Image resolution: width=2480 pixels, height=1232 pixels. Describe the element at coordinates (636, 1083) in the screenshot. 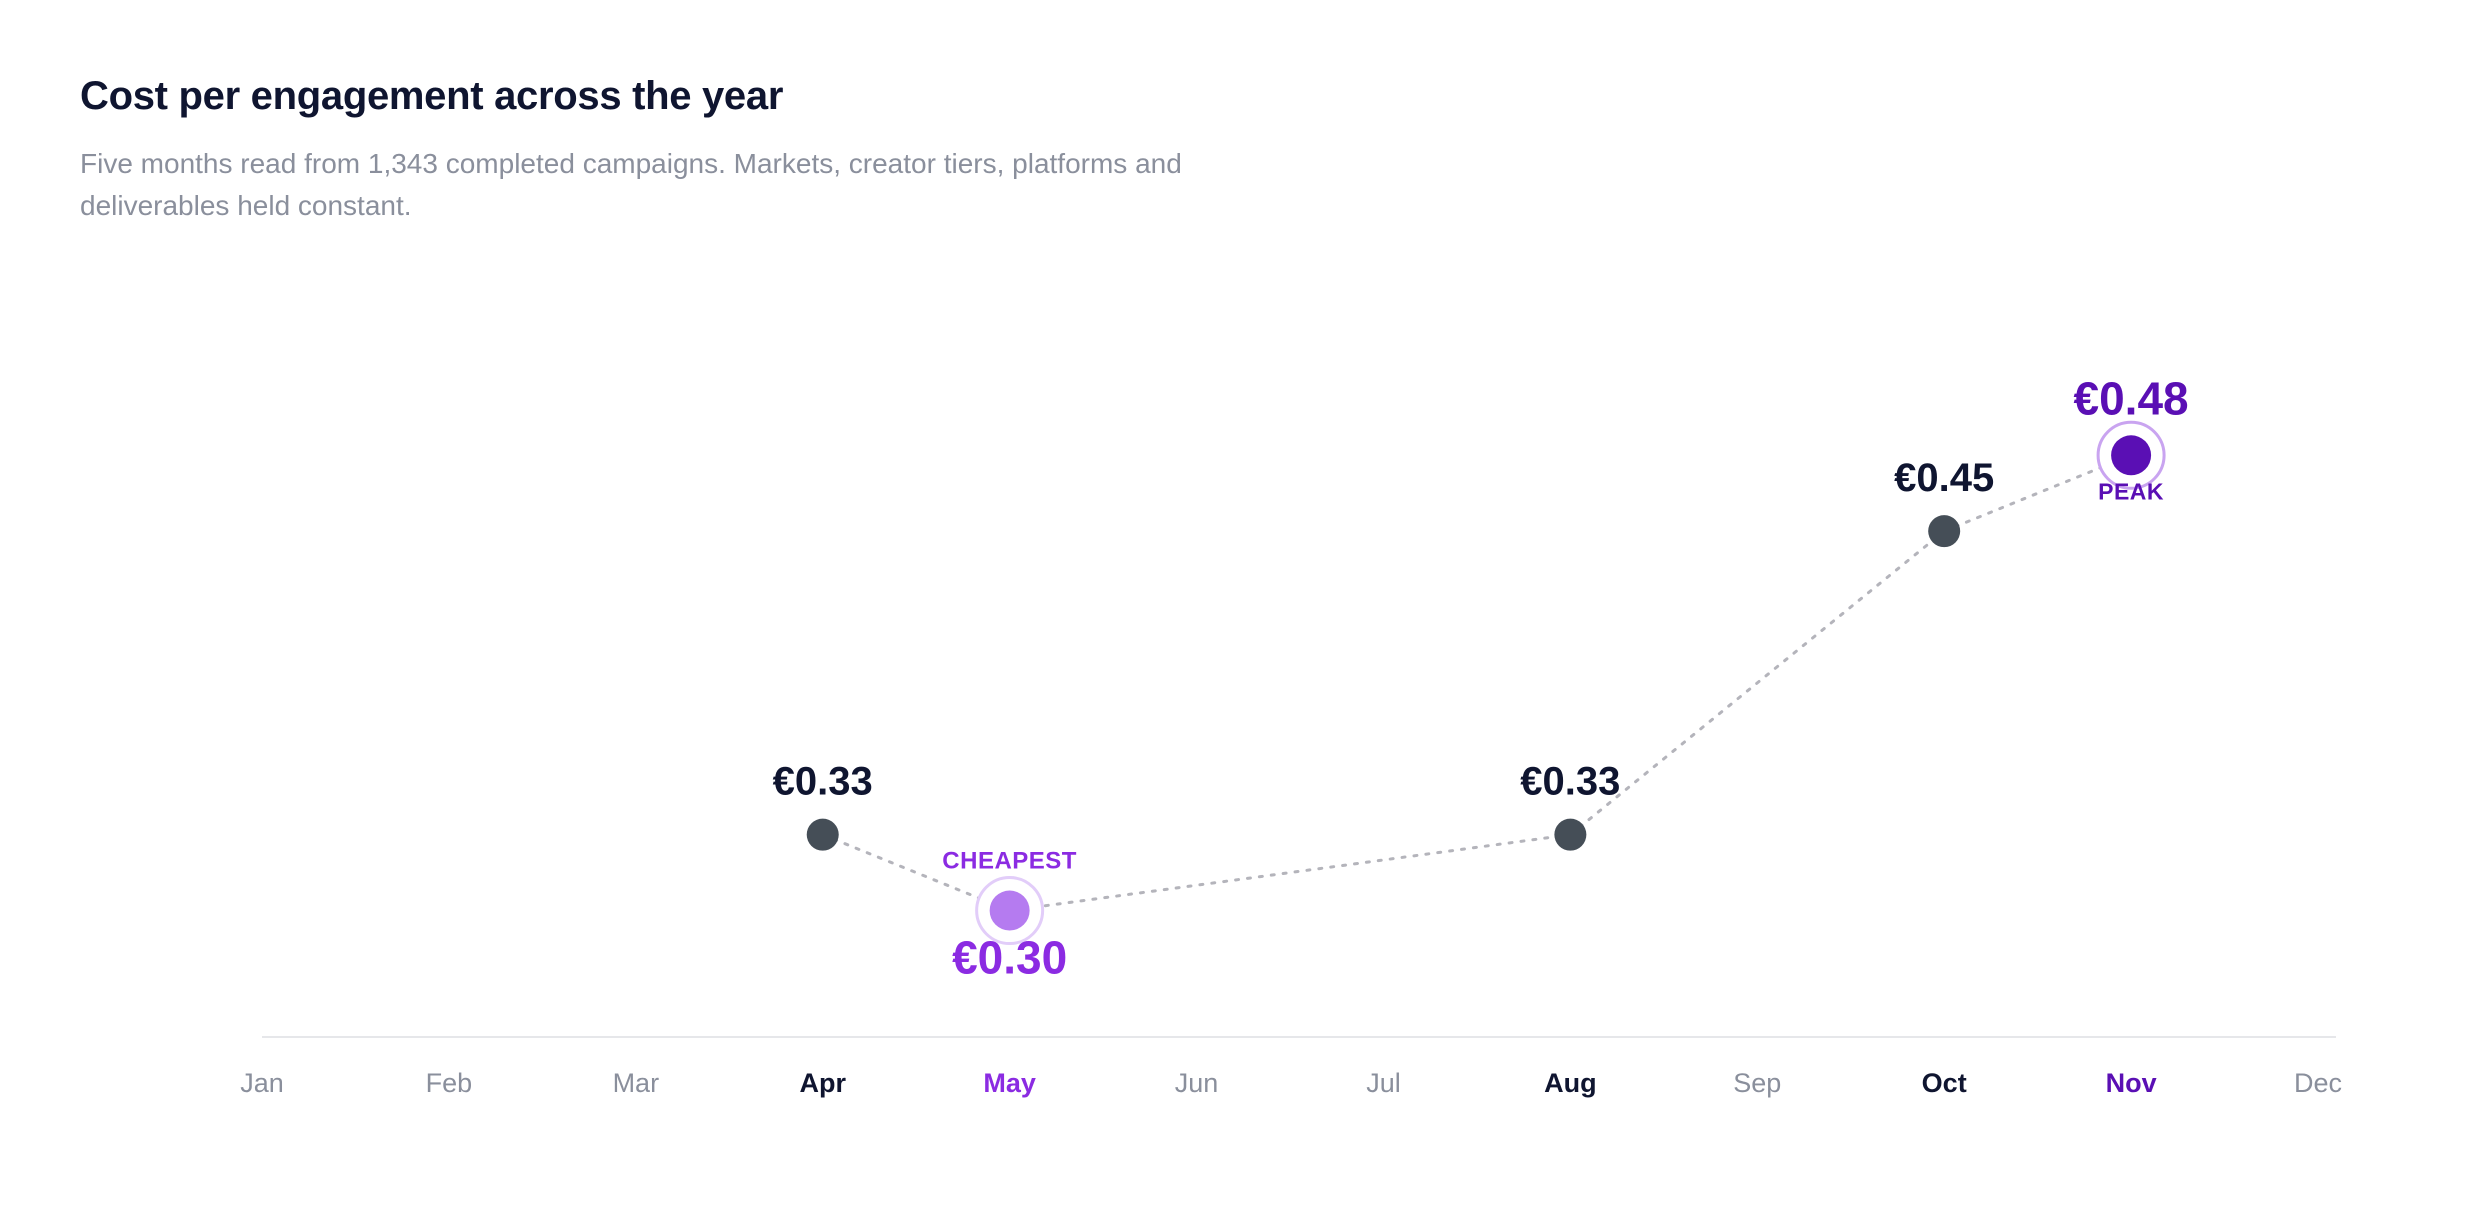

I see `x-tick-label-mar: Mar` at that location.